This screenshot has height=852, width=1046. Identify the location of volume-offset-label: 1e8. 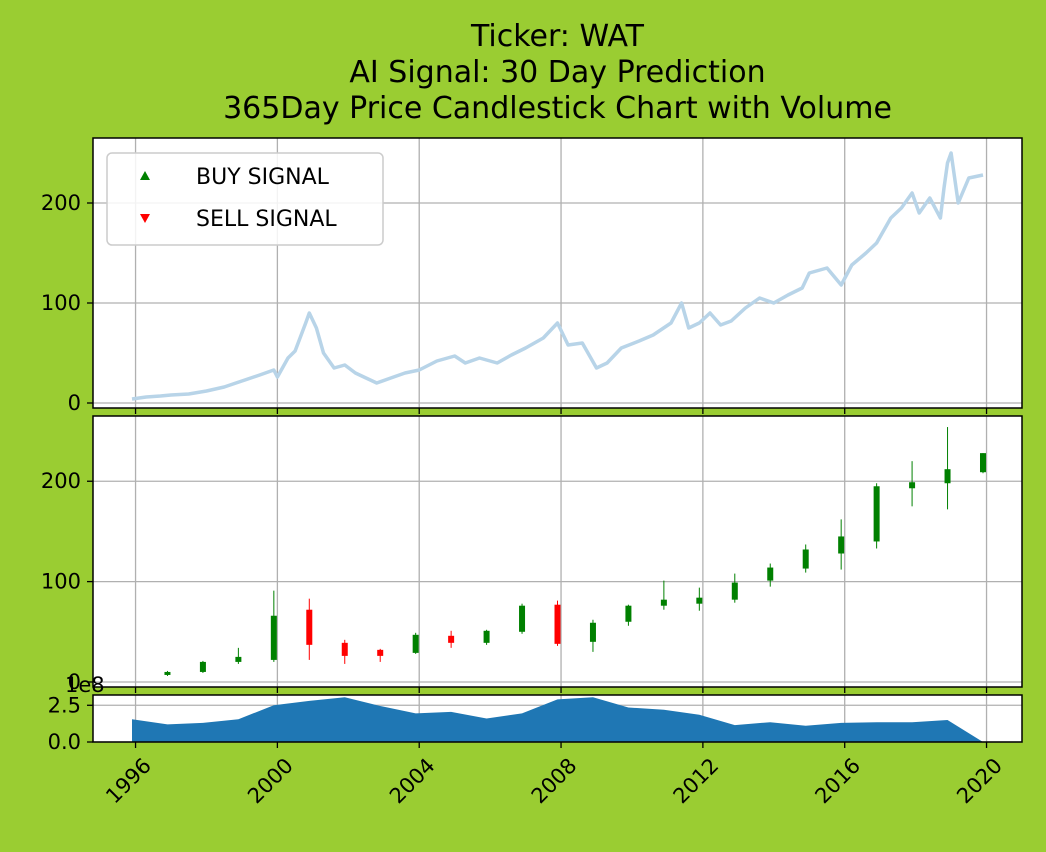
(85, 685).